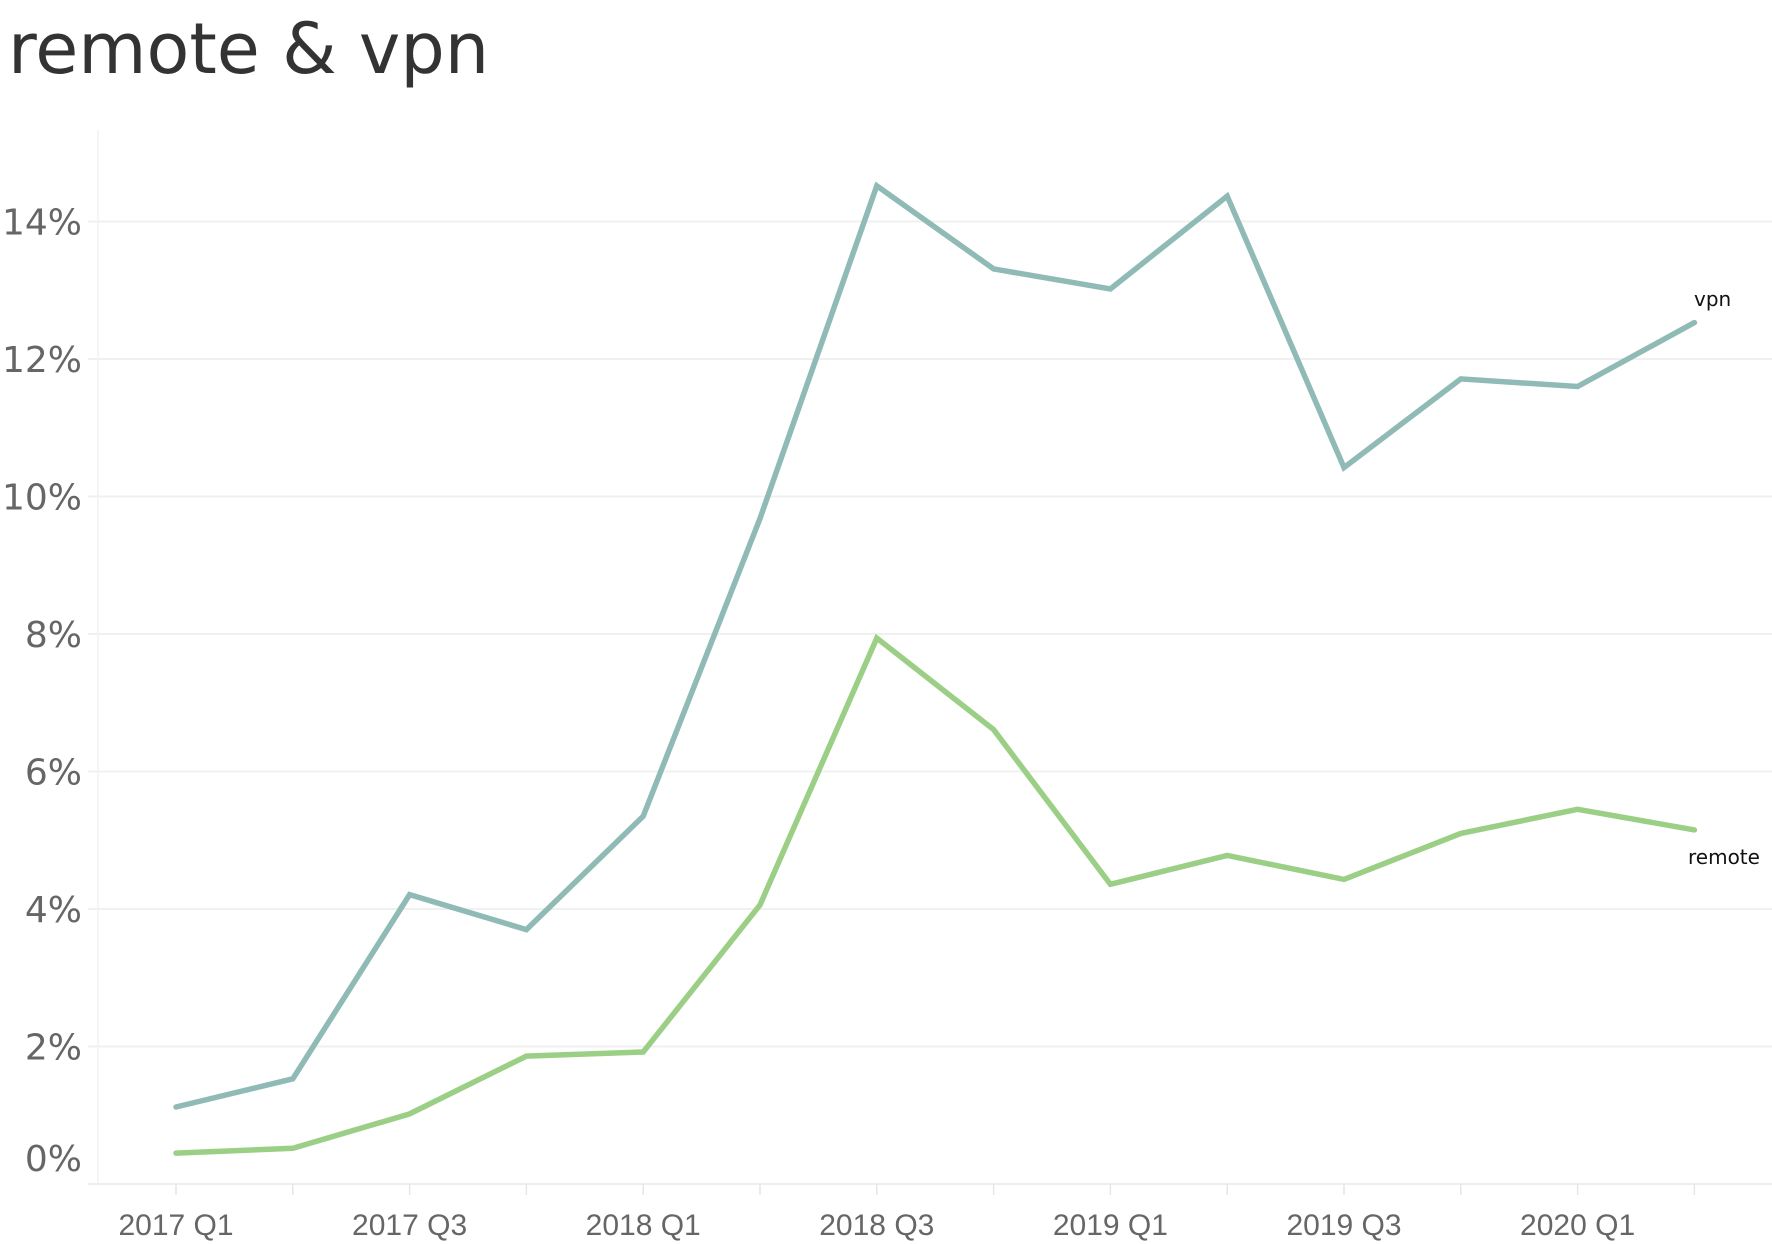  I want to click on y-tick-label: 6%, so click(53, 773).